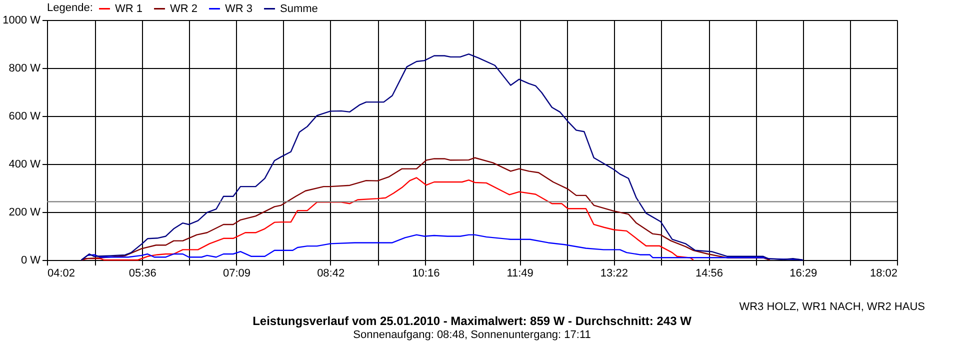  Describe the element at coordinates (22, 20) in the screenshot. I see `y-tick-label: 1000 W` at that location.